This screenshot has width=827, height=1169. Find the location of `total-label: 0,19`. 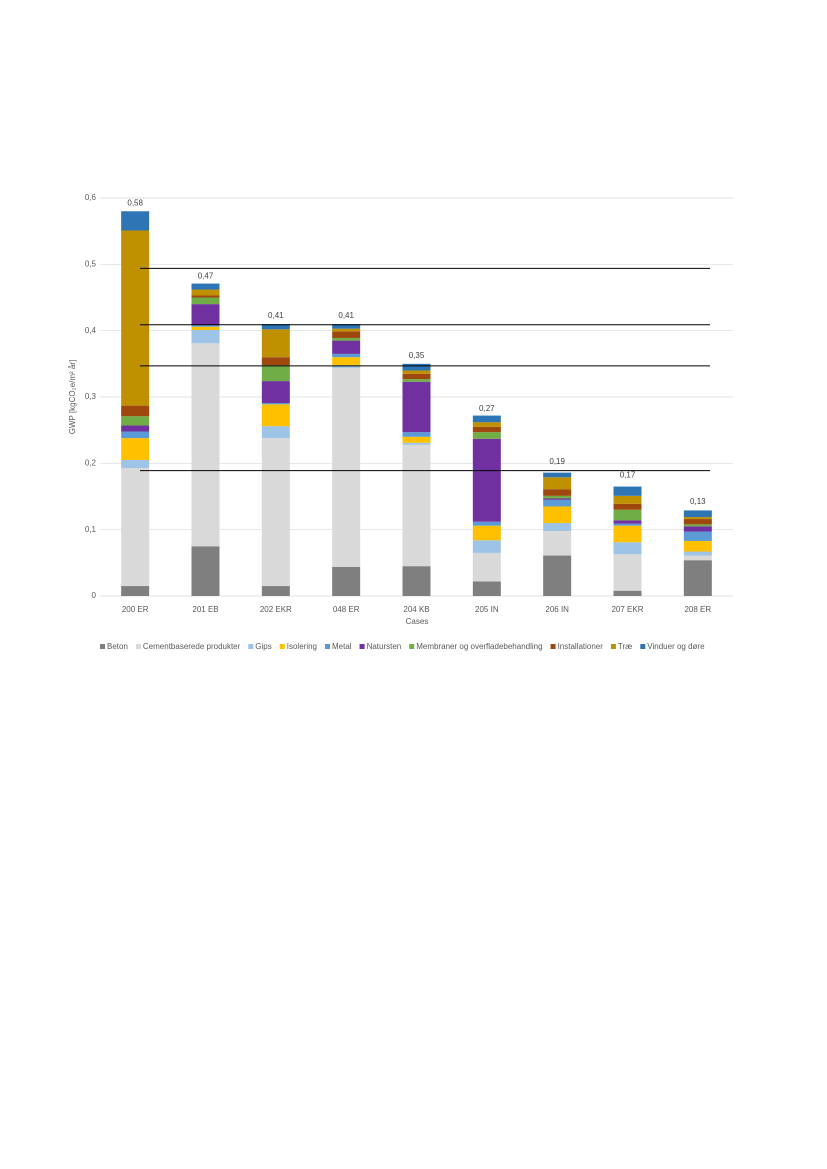

total-label: 0,19 is located at coordinates (557, 461).